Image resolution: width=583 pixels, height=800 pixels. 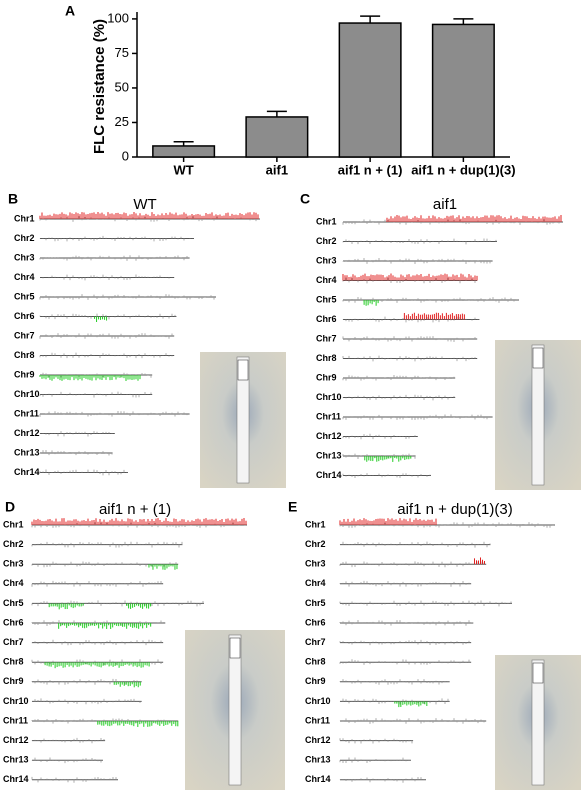 I want to click on x-tick-label: aif1, so click(x=277, y=169).